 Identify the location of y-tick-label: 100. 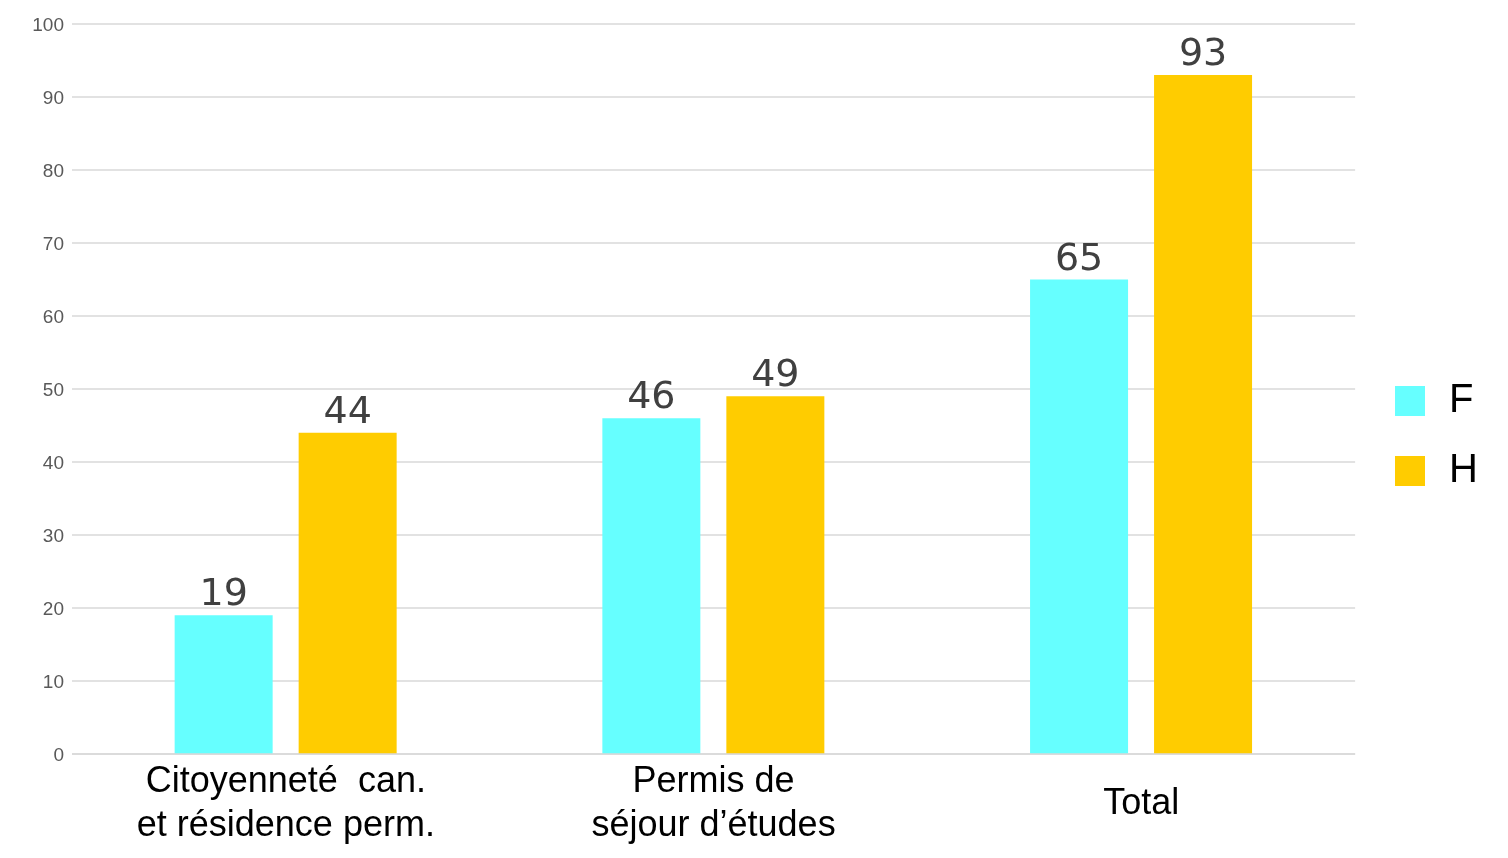
(48, 24).